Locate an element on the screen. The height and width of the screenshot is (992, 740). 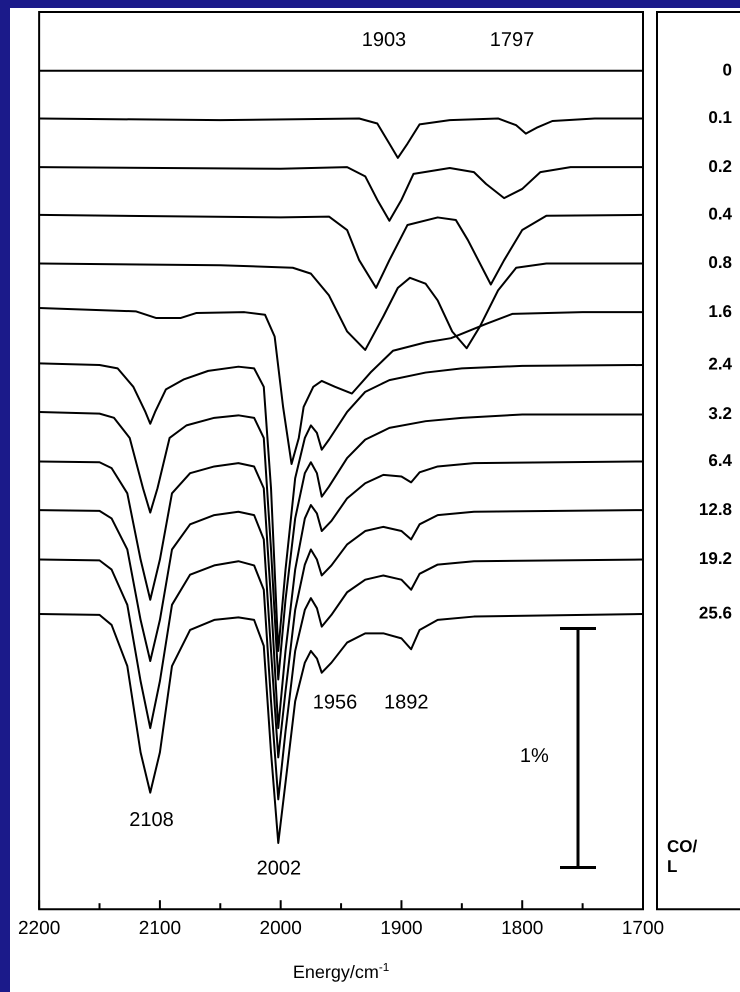
x-tick-label: 1900 is located at coordinates (401, 928).